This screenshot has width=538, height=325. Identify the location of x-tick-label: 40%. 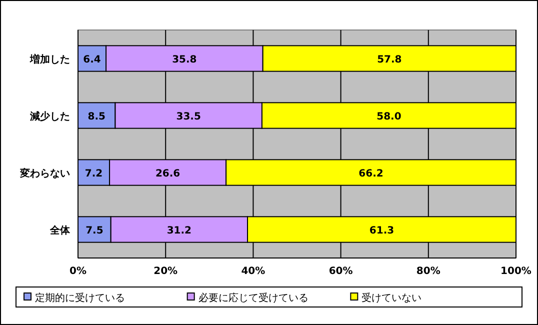
(253, 271).